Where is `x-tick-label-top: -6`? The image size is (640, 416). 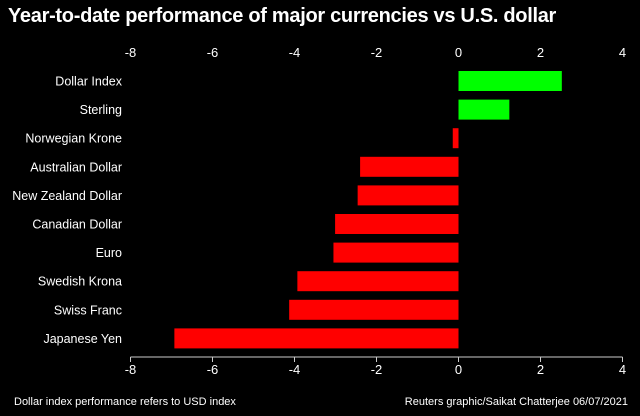
x-tick-label-top: -6 is located at coordinates (213, 52).